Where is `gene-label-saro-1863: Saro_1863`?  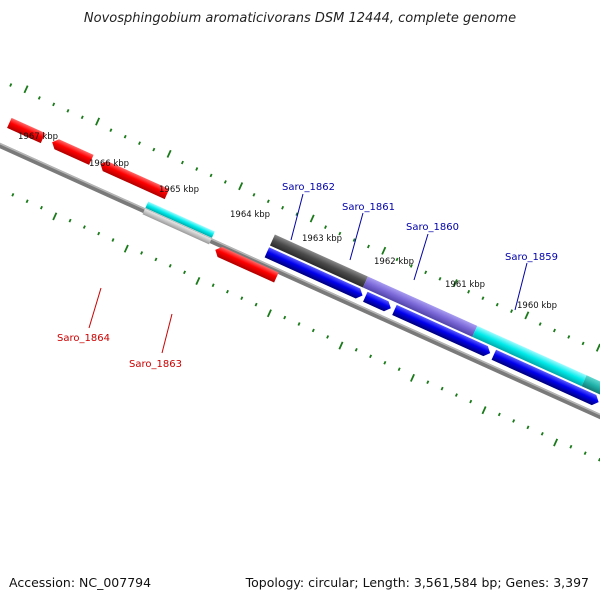 gene-label-saro-1863: Saro_1863 is located at coordinates (155, 364).